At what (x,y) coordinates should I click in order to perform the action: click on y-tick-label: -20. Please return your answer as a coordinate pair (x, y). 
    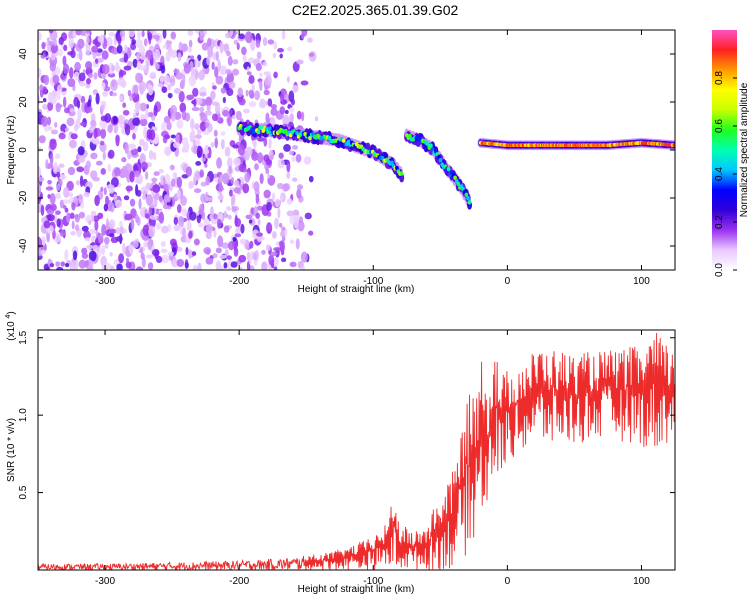
    Looking at the image, I should click on (23, 197).